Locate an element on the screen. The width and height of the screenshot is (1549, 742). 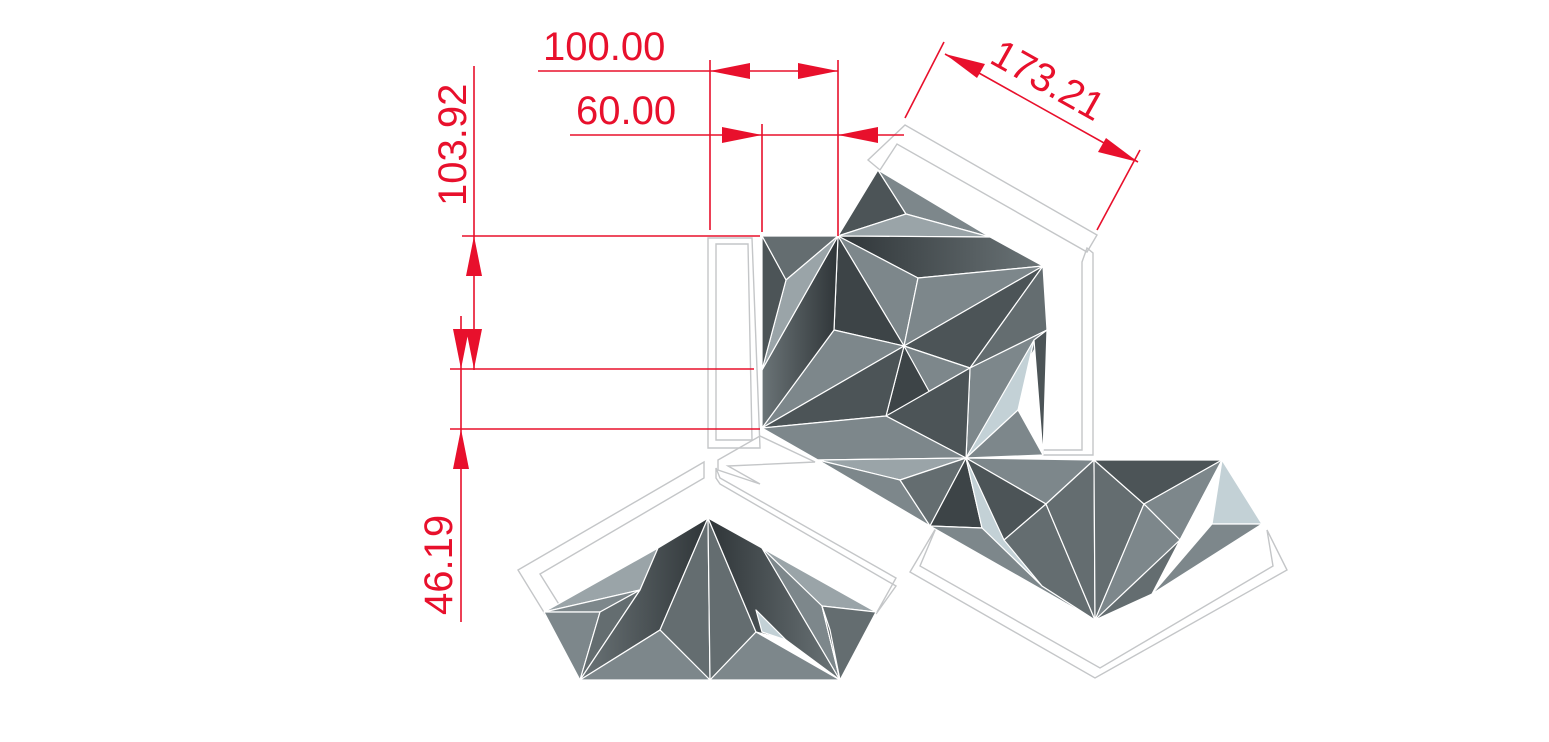
outline-top-strip is located at coordinates (982, 188).